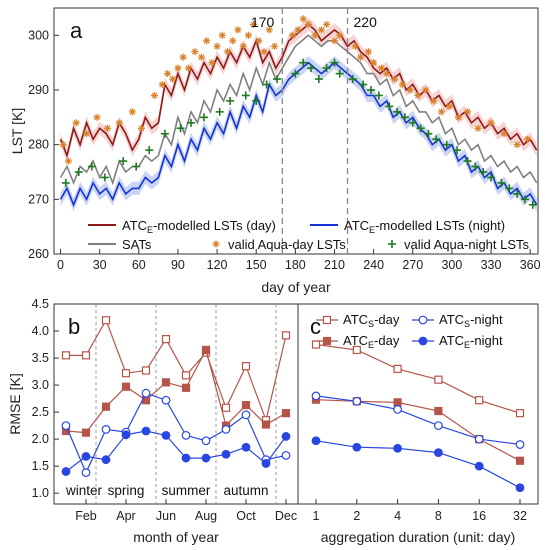 The image size is (545, 550). I want to click on c-x-tick-label: 16, so click(479, 516).